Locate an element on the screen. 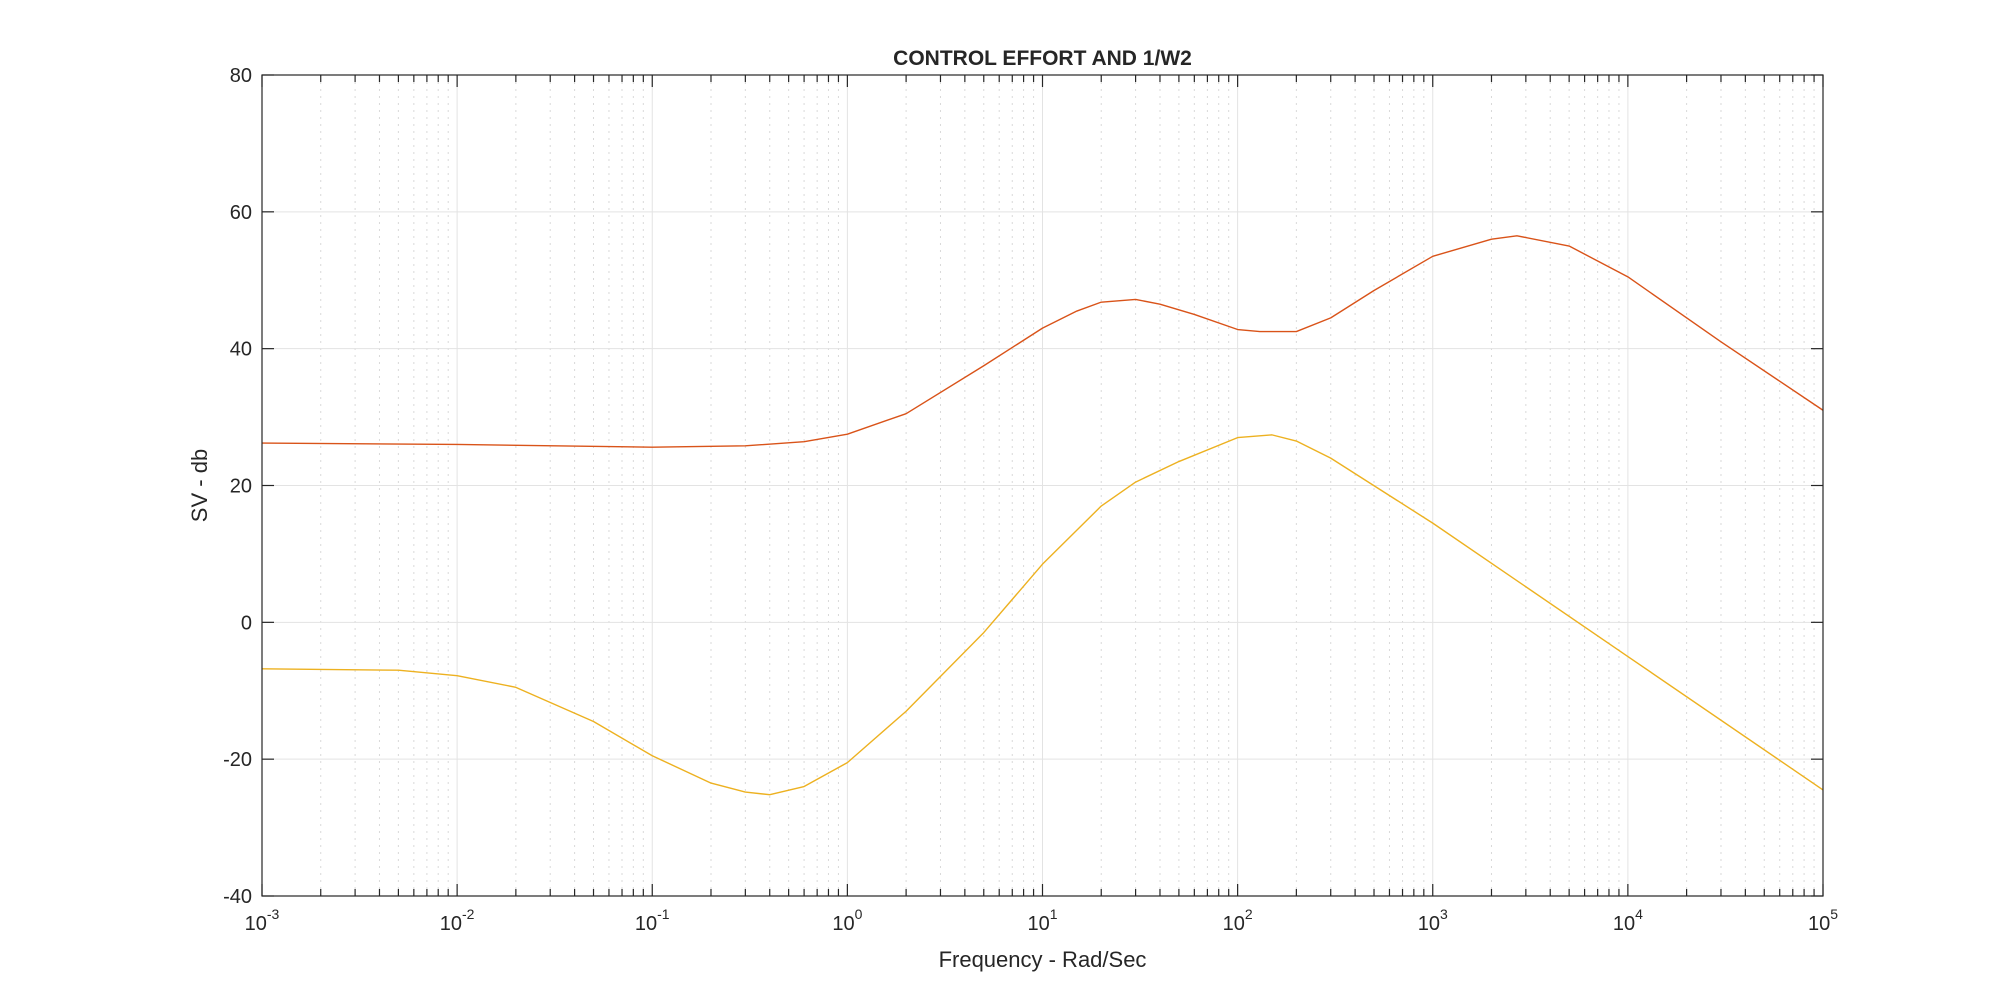  y-tick-label: 80 is located at coordinates (241, 76).